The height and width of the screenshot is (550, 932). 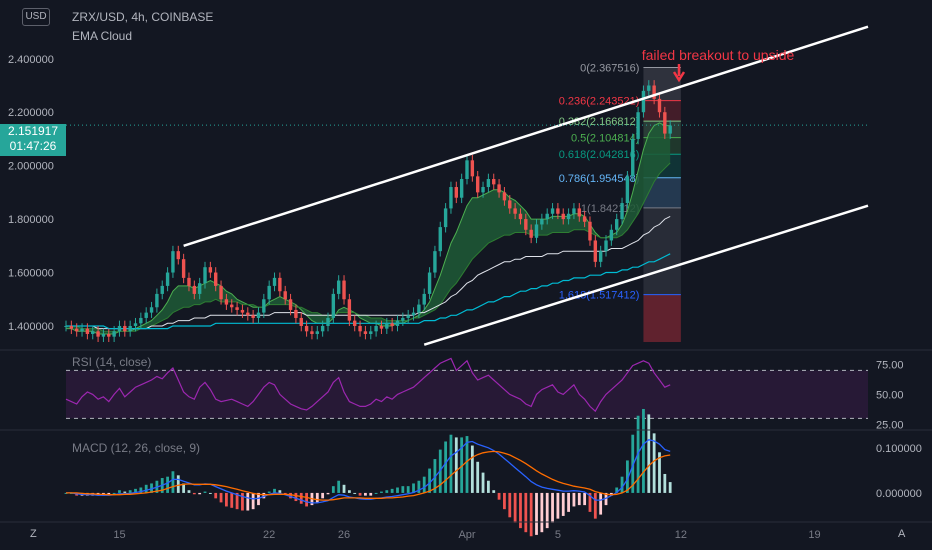 I want to click on price-axis-tick-label: 1.600000, so click(x=31, y=274).